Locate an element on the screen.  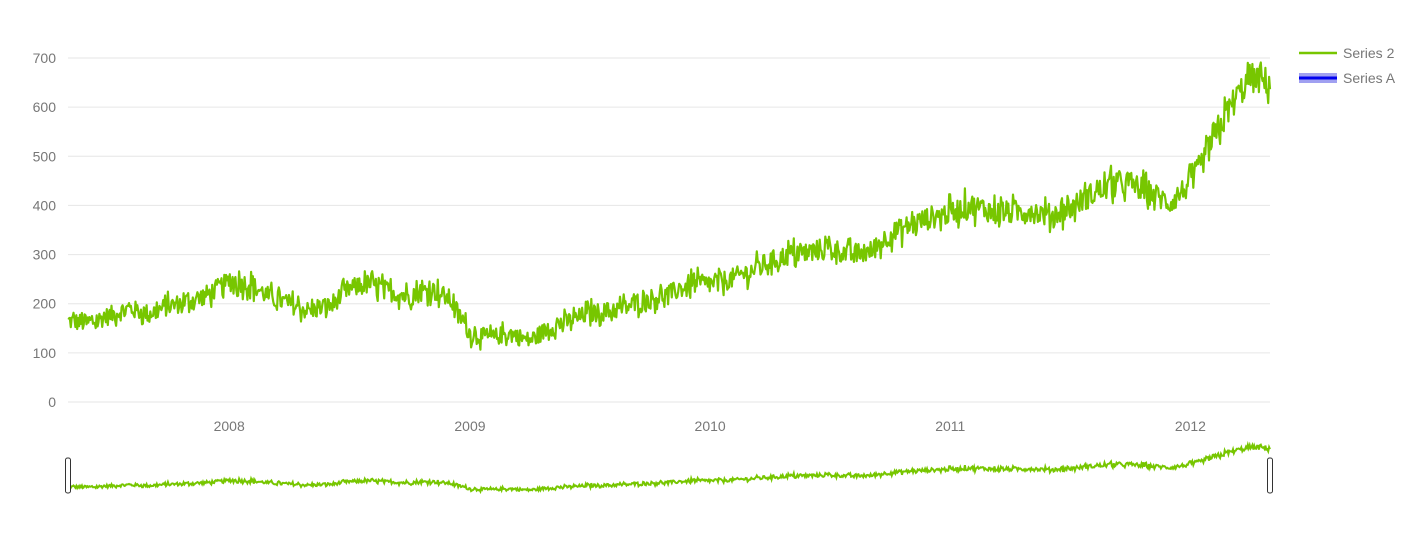
y-tick-label: 600 is located at coordinates (45, 107).